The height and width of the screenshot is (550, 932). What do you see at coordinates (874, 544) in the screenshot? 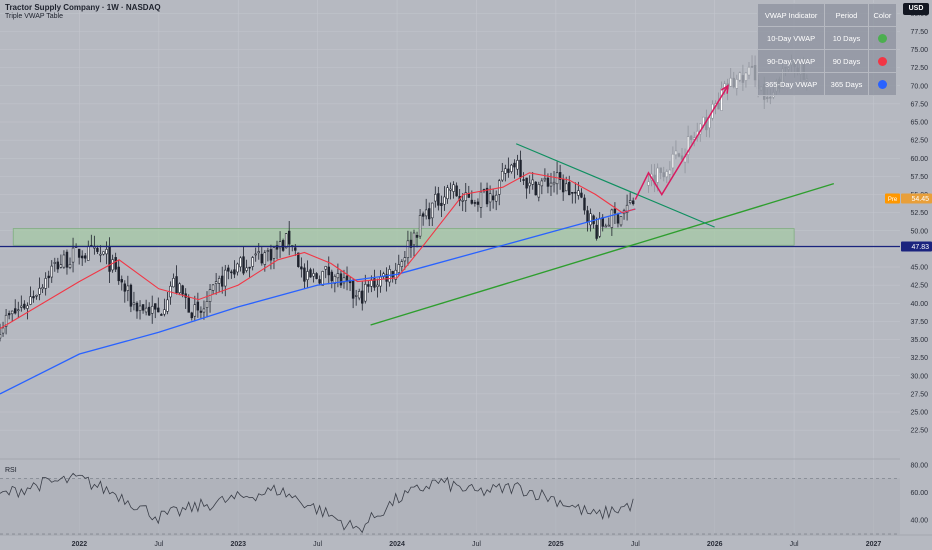
I see `time-tick-label: 2027` at bounding box center [874, 544].